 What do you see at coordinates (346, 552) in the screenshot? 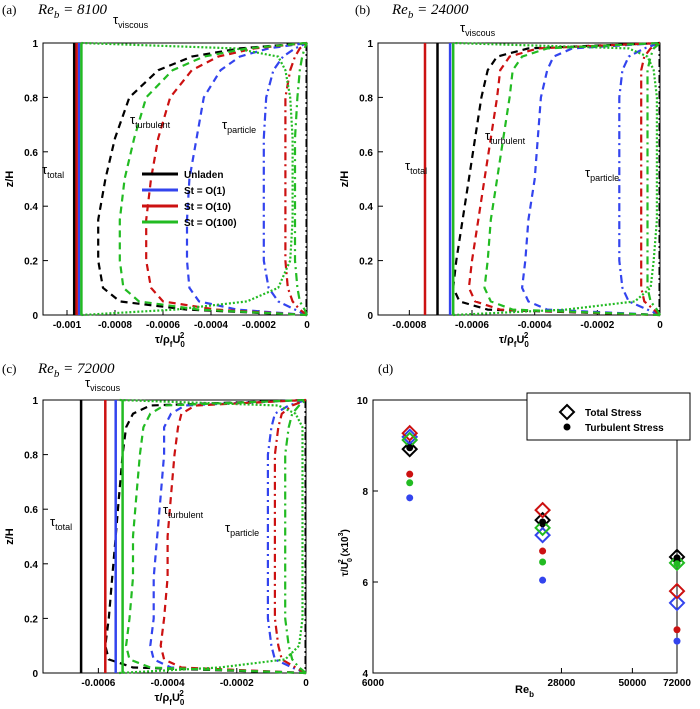
I see `y-axis-label: τ/U02 (x103)` at bounding box center [346, 552].